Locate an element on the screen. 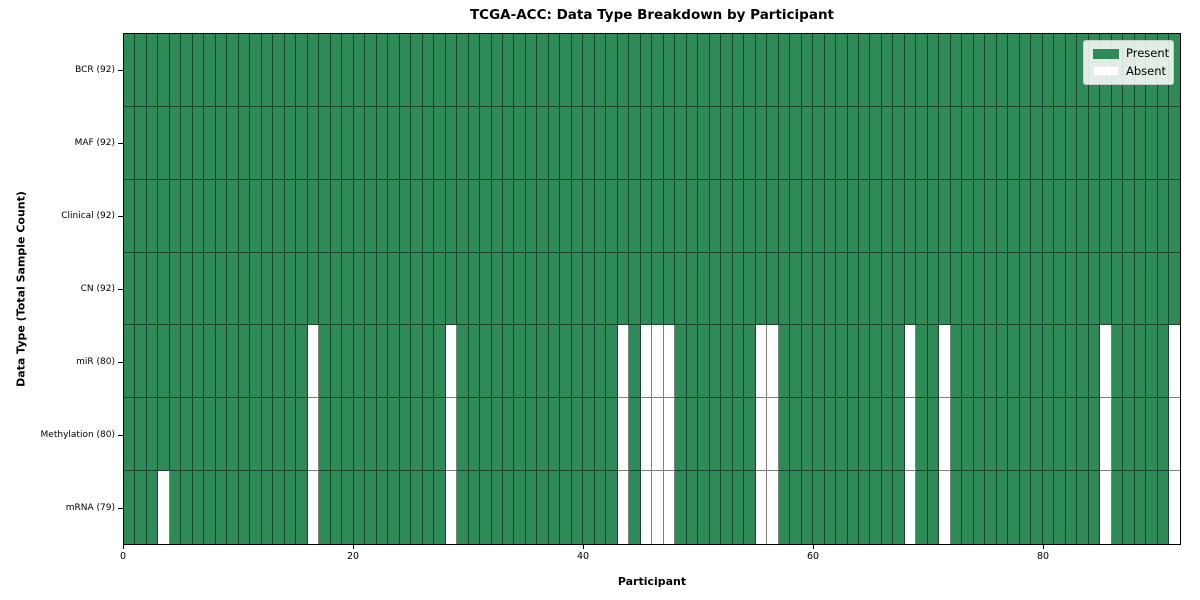  legend-label: Present is located at coordinates (1148, 53).